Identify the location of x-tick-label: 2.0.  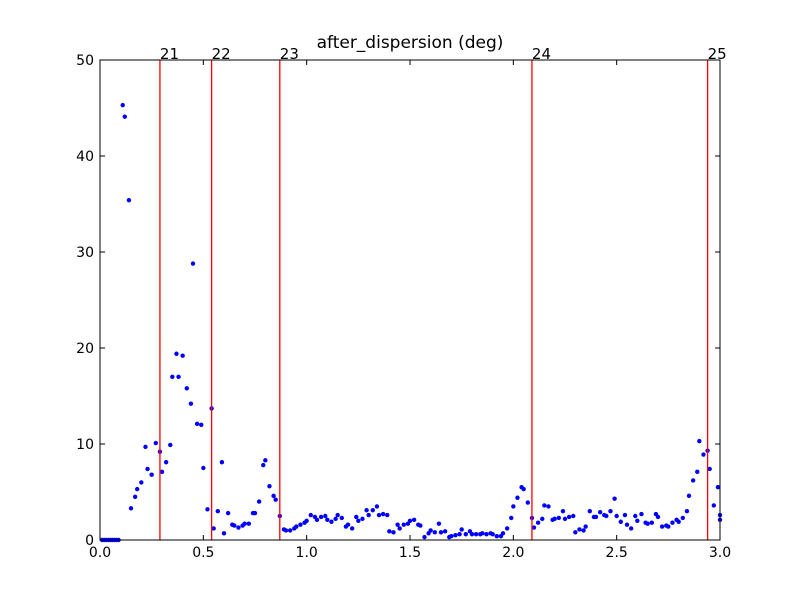
(513, 553).